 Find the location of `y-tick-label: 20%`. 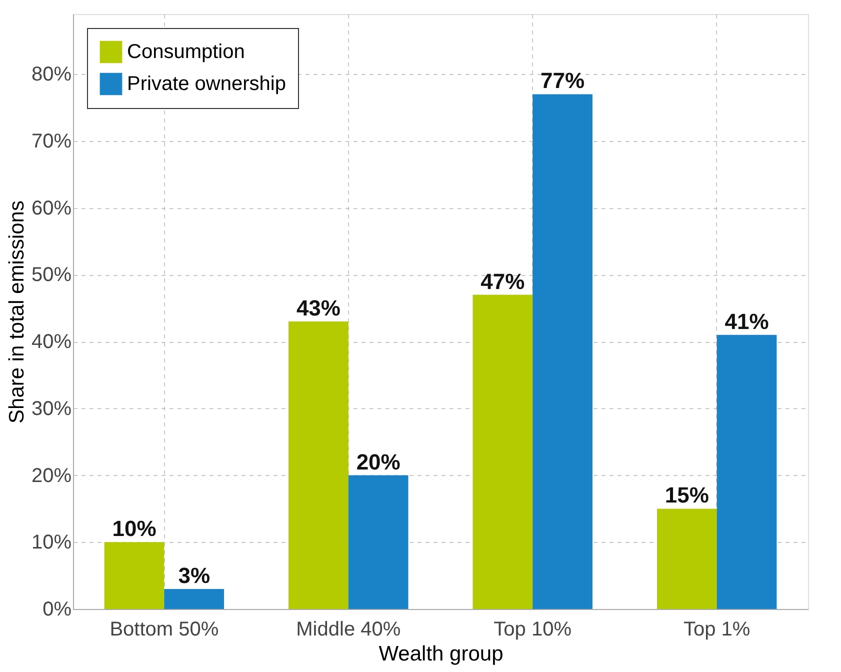

y-tick-label: 20% is located at coordinates (51, 475).